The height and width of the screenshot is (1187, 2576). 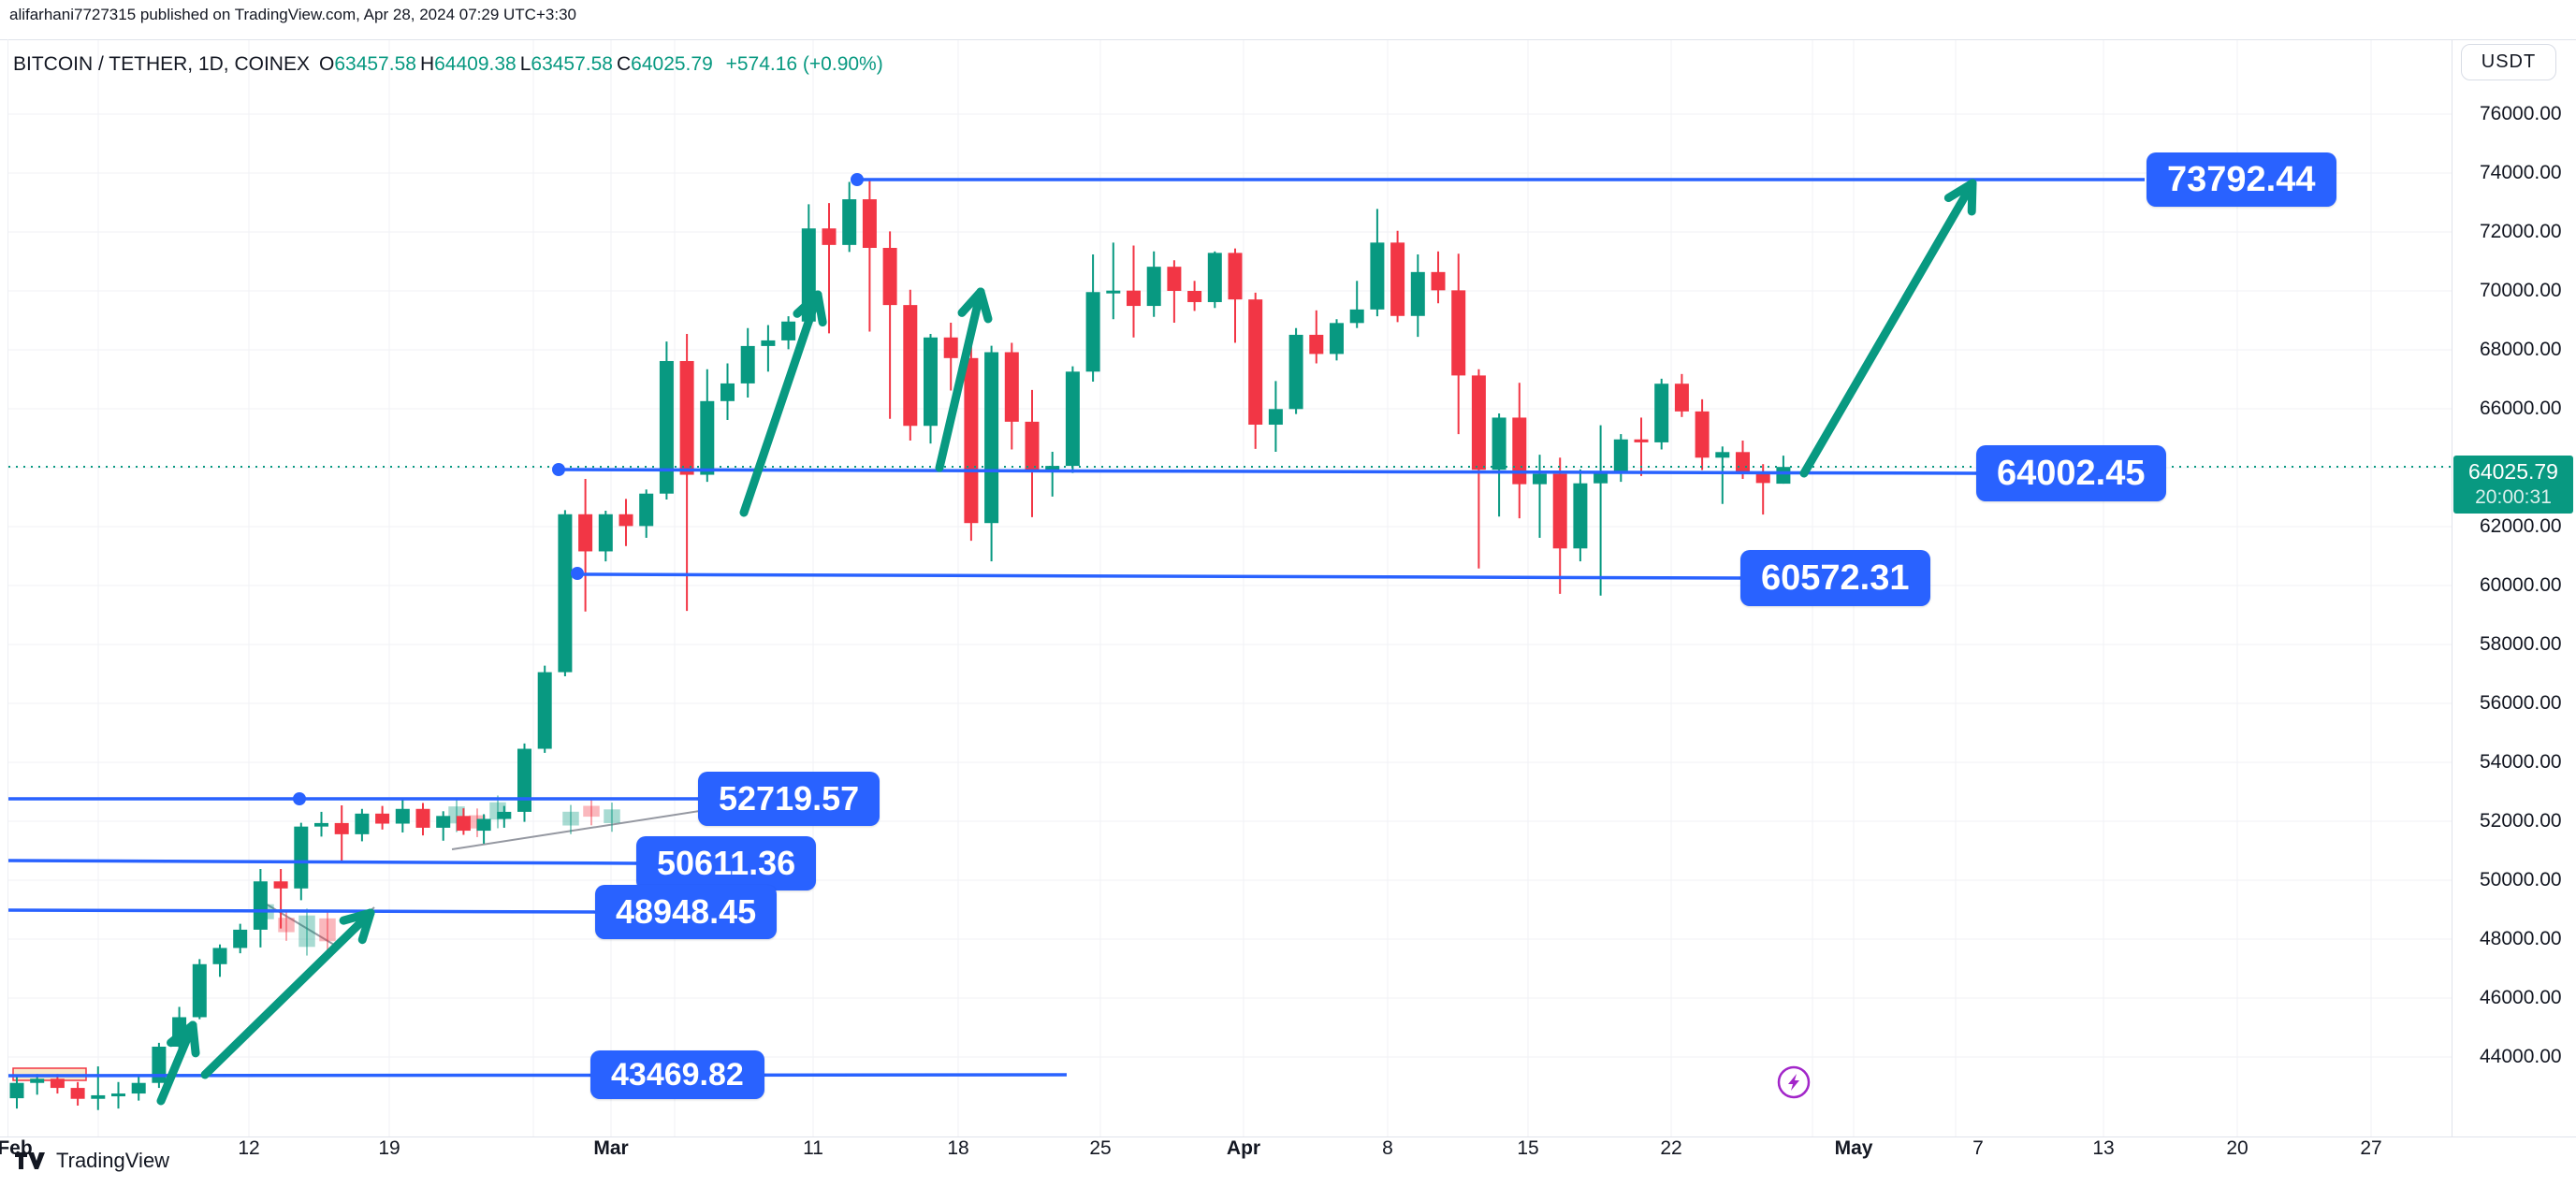 What do you see at coordinates (1528, 1148) in the screenshot?
I see `time-tick-label: 15` at bounding box center [1528, 1148].